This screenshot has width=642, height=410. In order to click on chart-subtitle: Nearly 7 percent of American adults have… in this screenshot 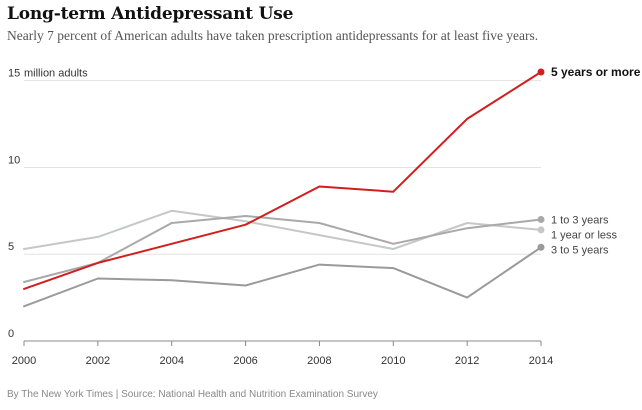, I will do `click(273, 35)`.